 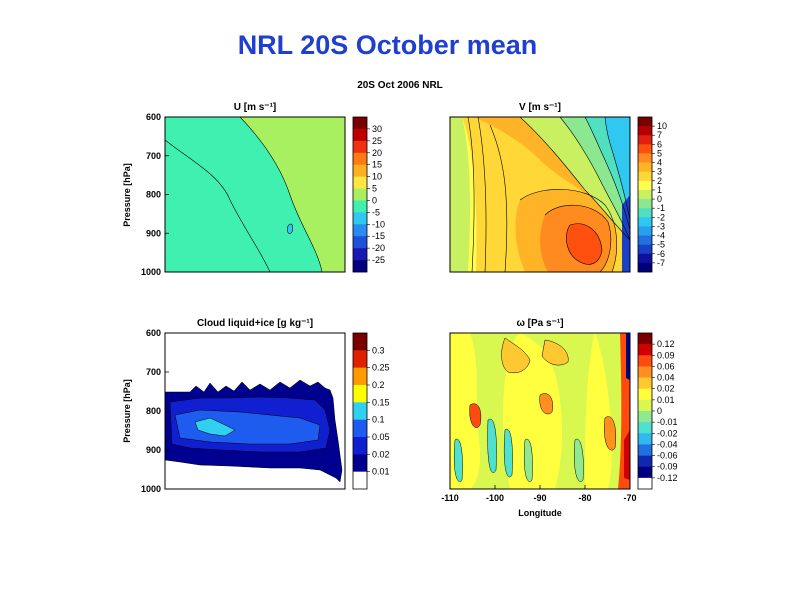 I want to click on omega-colorbar-label: 0.02, so click(x=666, y=389).